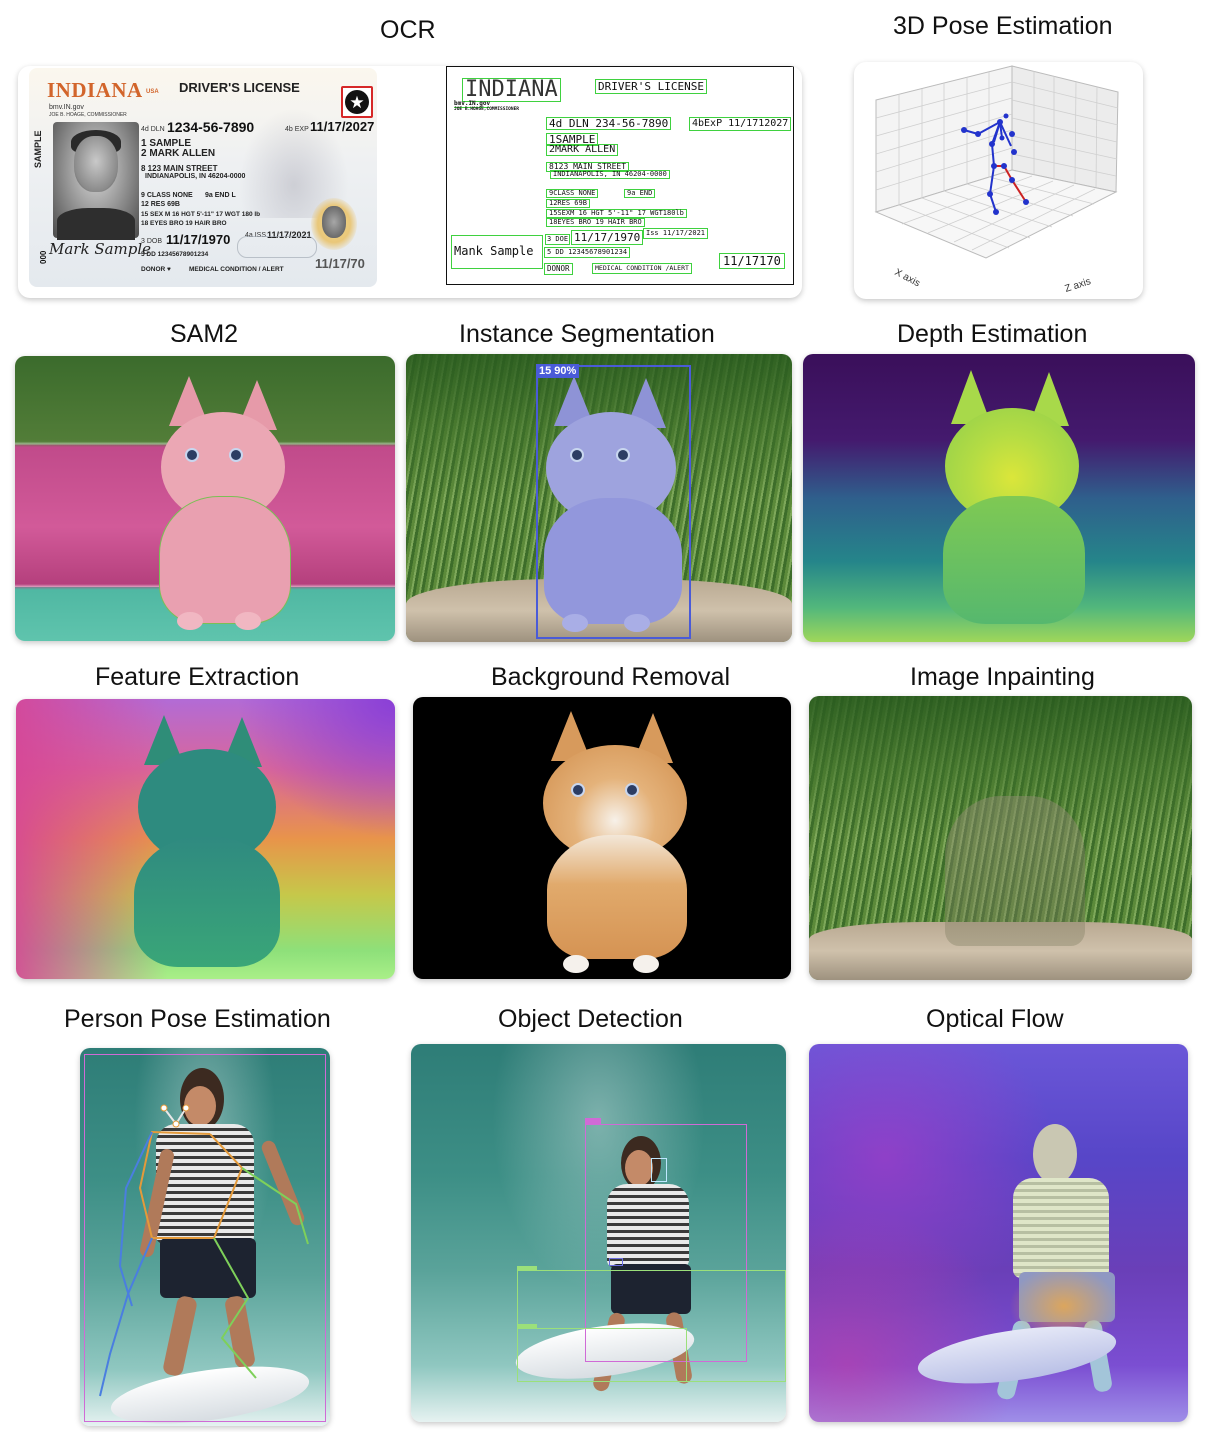 This screenshot has height=1432, width=1212. Describe the element at coordinates (609, 123) in the screenshot. I see `ocr-dln: 4d DLN 234-56-7890` at that location.